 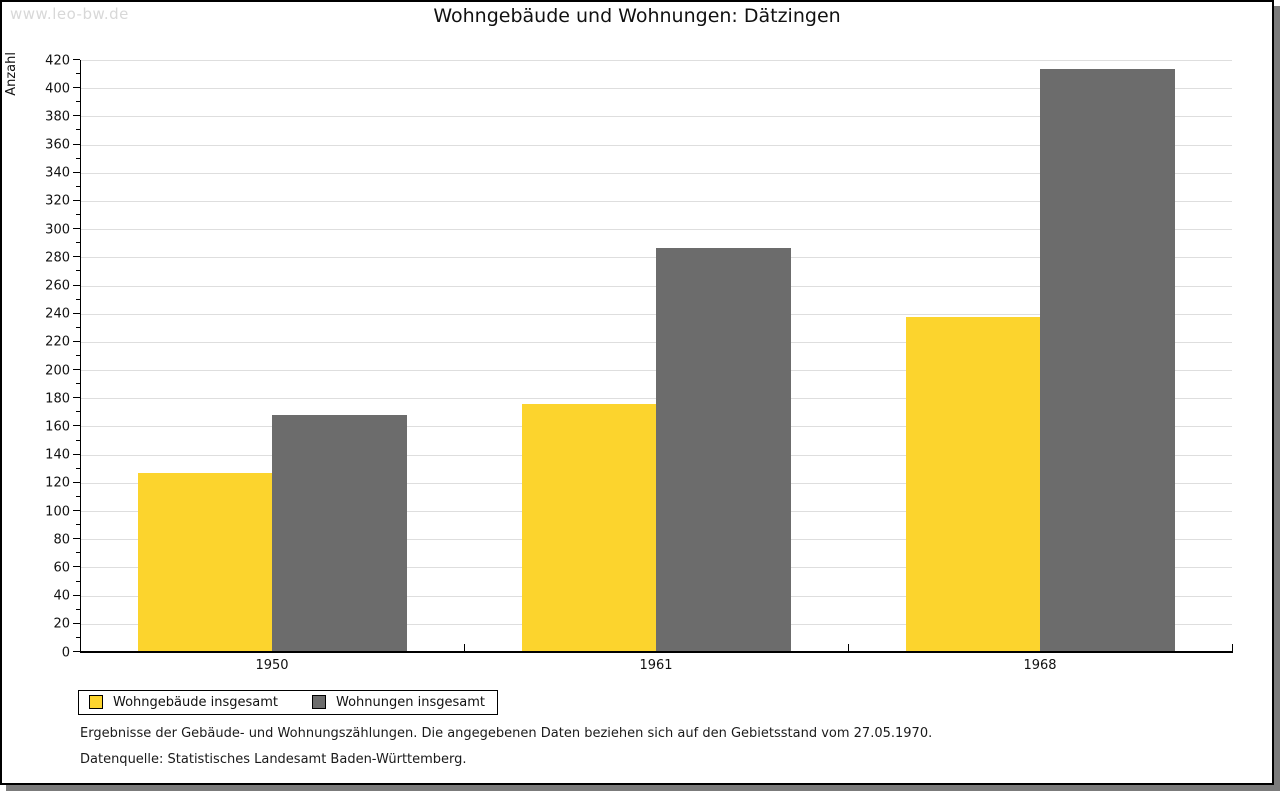 What do you see at coordinates (57, 512) in the screenshot?
I see `y-tick-label-100: 100` at bounding box center [57, 512].